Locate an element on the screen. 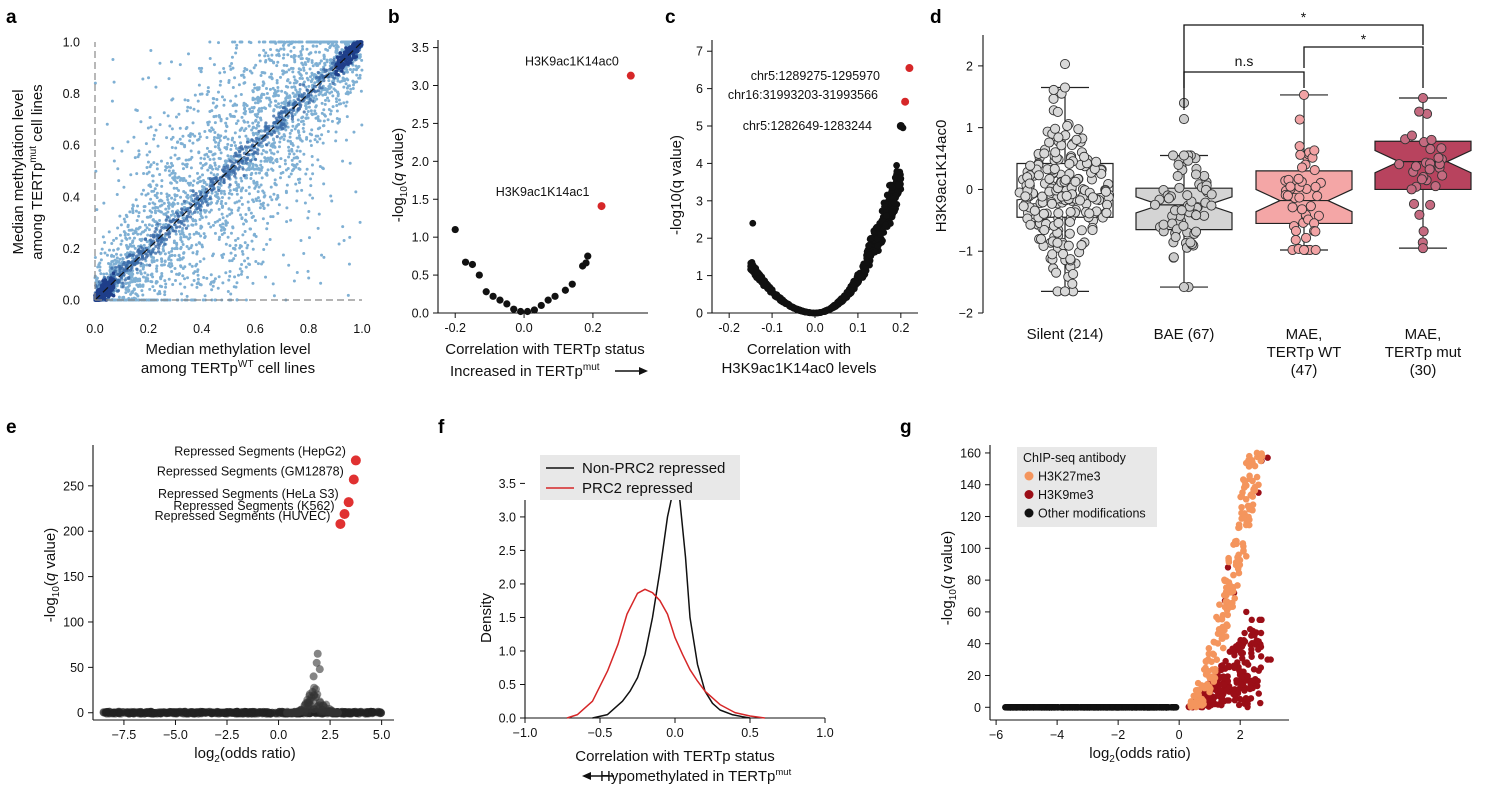 This screenshot has width=1500, height=790. x-axis-label-line2: among TERTpWT cell lines is located at coordinates (228, 368).